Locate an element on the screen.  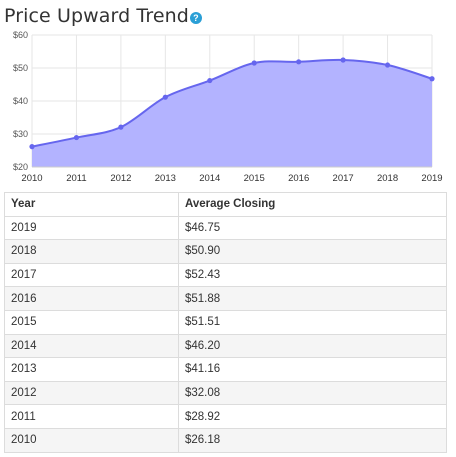
table-header-row: Year Average Closing is located at coordinates (225, 204).